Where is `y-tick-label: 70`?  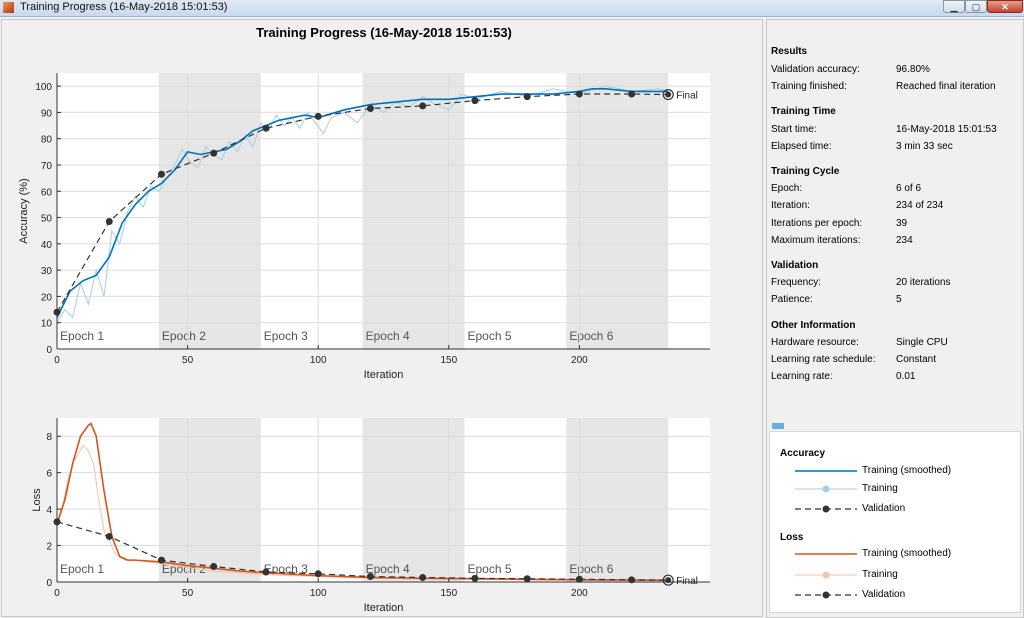
y-tick-label: 70 is located at coordinates (47, 166).